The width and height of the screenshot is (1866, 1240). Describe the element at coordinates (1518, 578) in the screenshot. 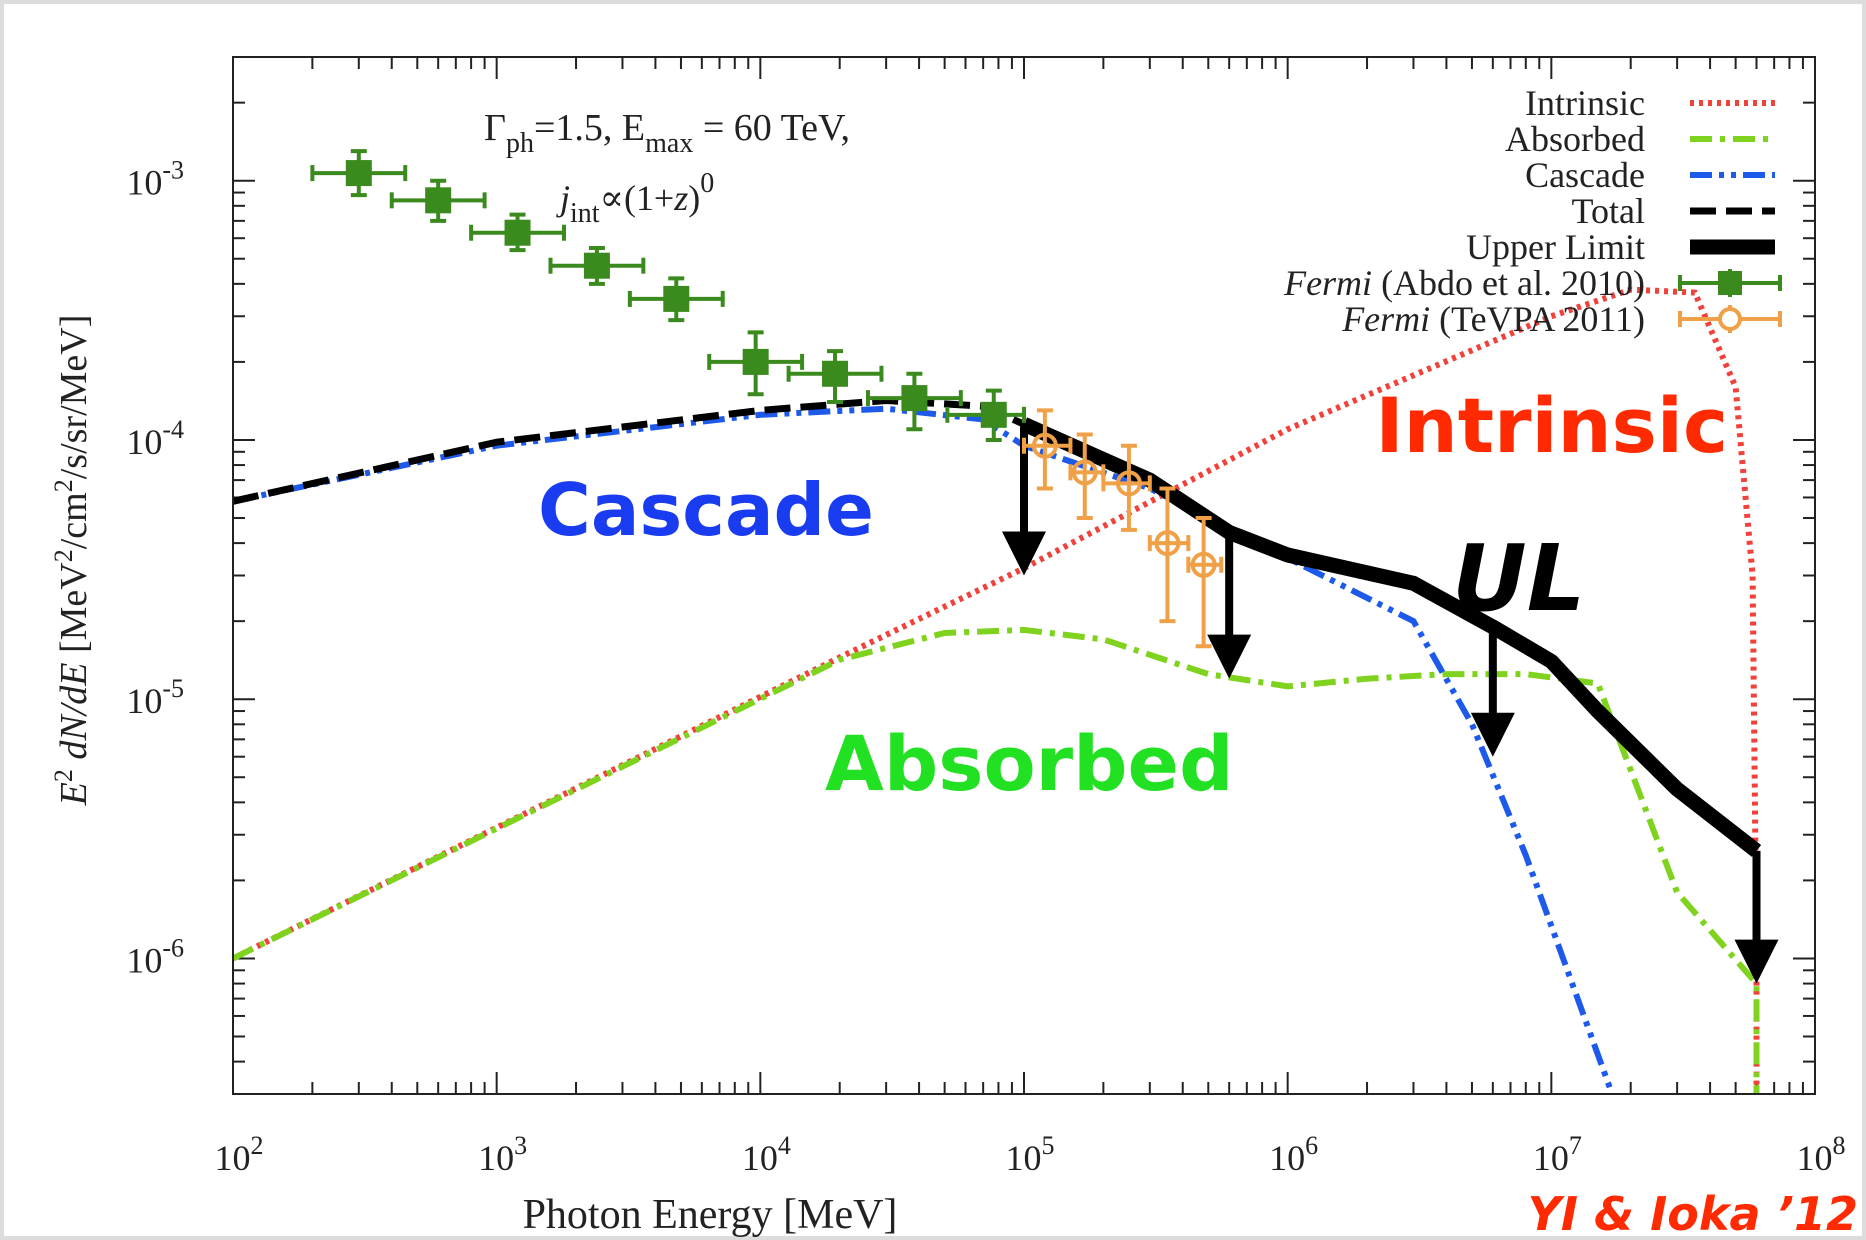

I see `overlay-label-ul: UL` at that location.